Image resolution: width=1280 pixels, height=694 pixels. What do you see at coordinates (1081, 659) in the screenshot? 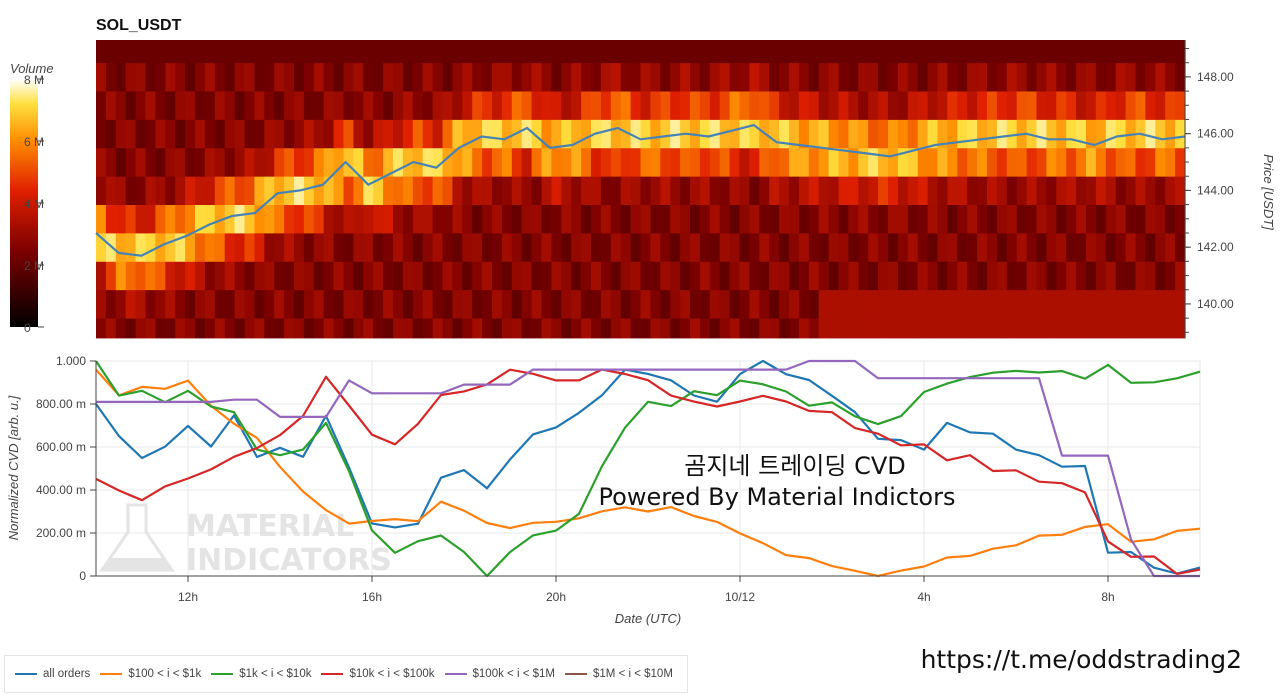
I see `footer-url: https://t.me/oddstrading2` at bounding box center [1081, 659].